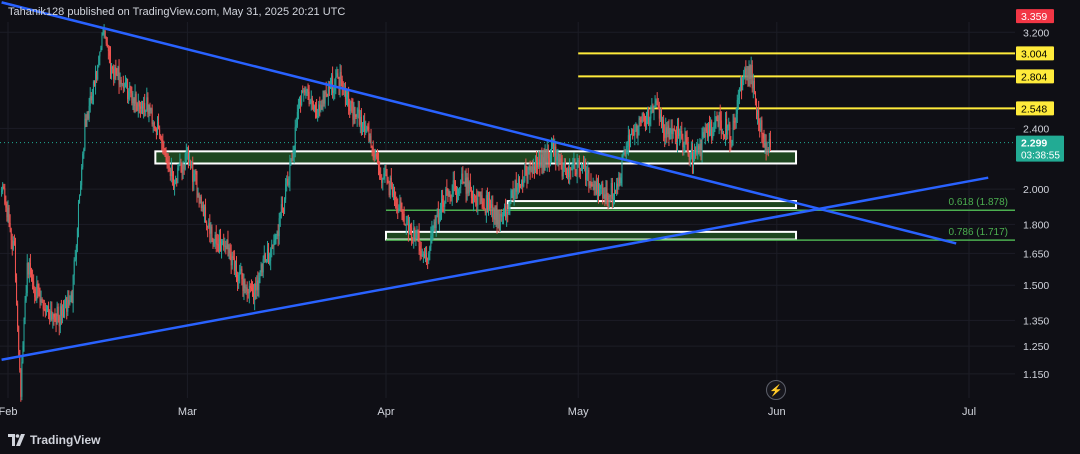  What do you see at coordinates (1034, 54) in the screenshot?
I see `resistance-price-label: 3.004` at bounding box center [1034, 54].